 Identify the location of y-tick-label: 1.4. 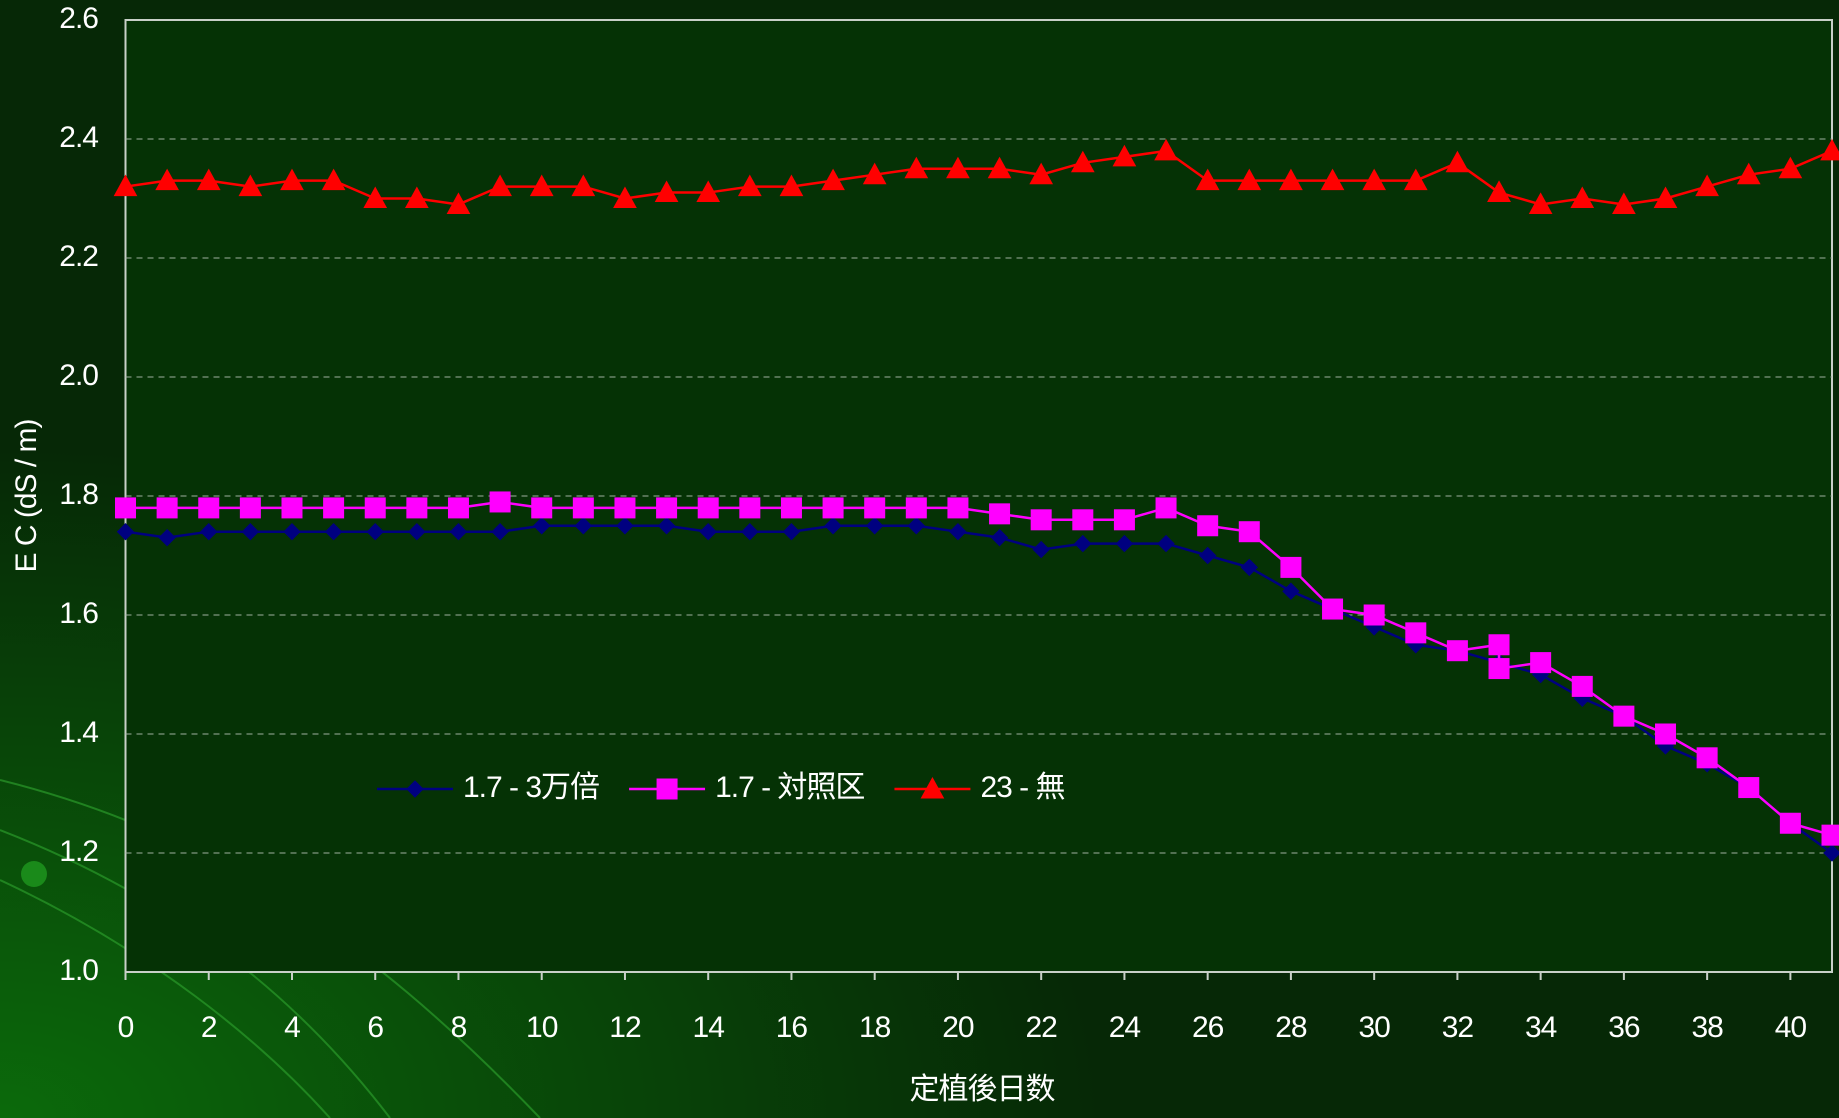
(78, 732).